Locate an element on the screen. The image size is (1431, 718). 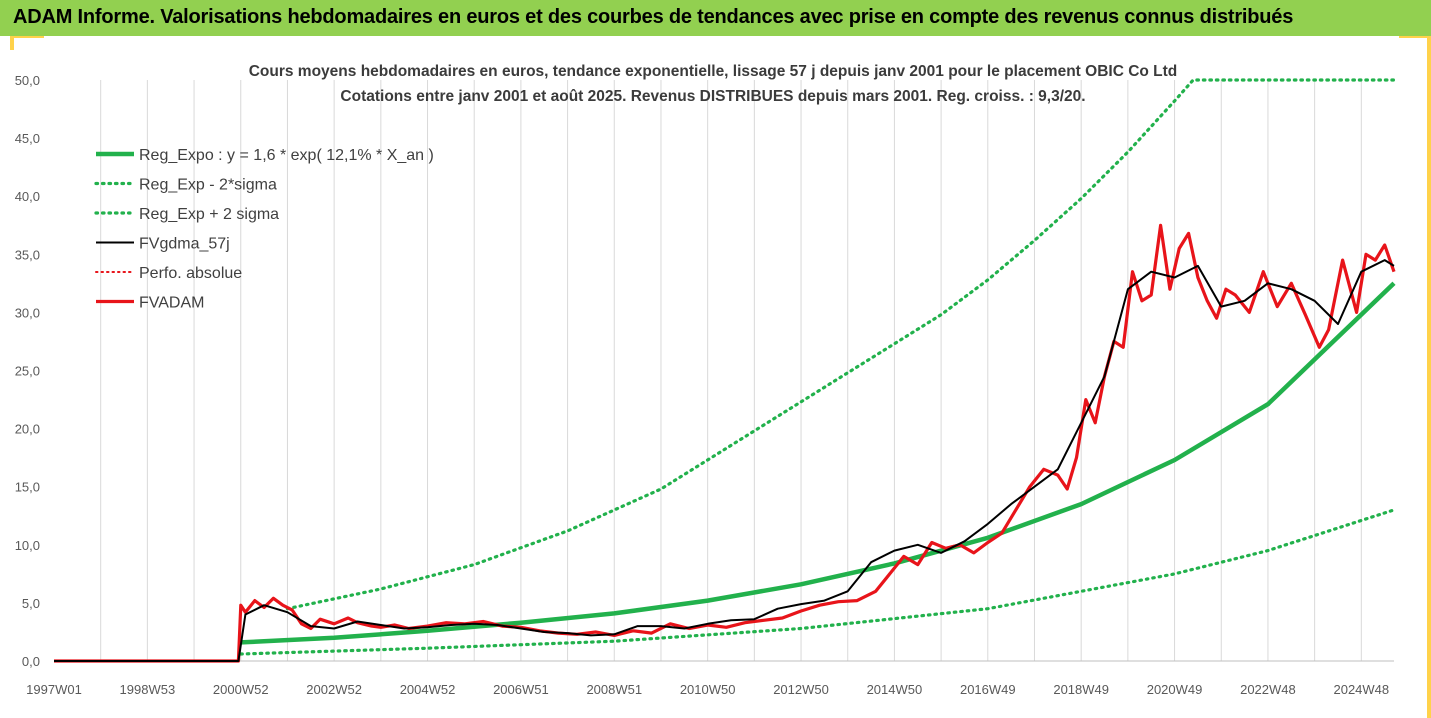
y-tick-label: 10,0 is located at coordinates (27, 545).